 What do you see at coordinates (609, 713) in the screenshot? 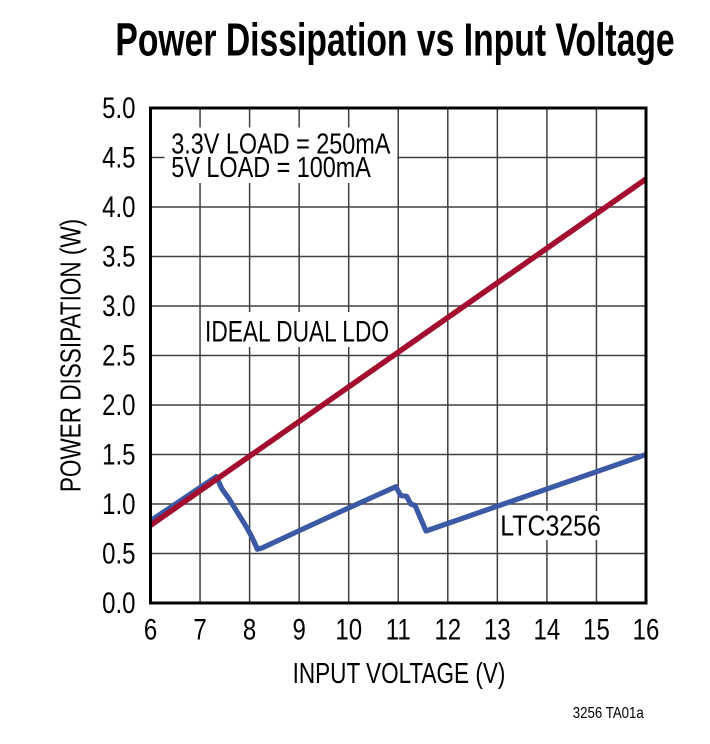
I see `svg-text: 3256 TA01a` at bounding box center [609, 713].